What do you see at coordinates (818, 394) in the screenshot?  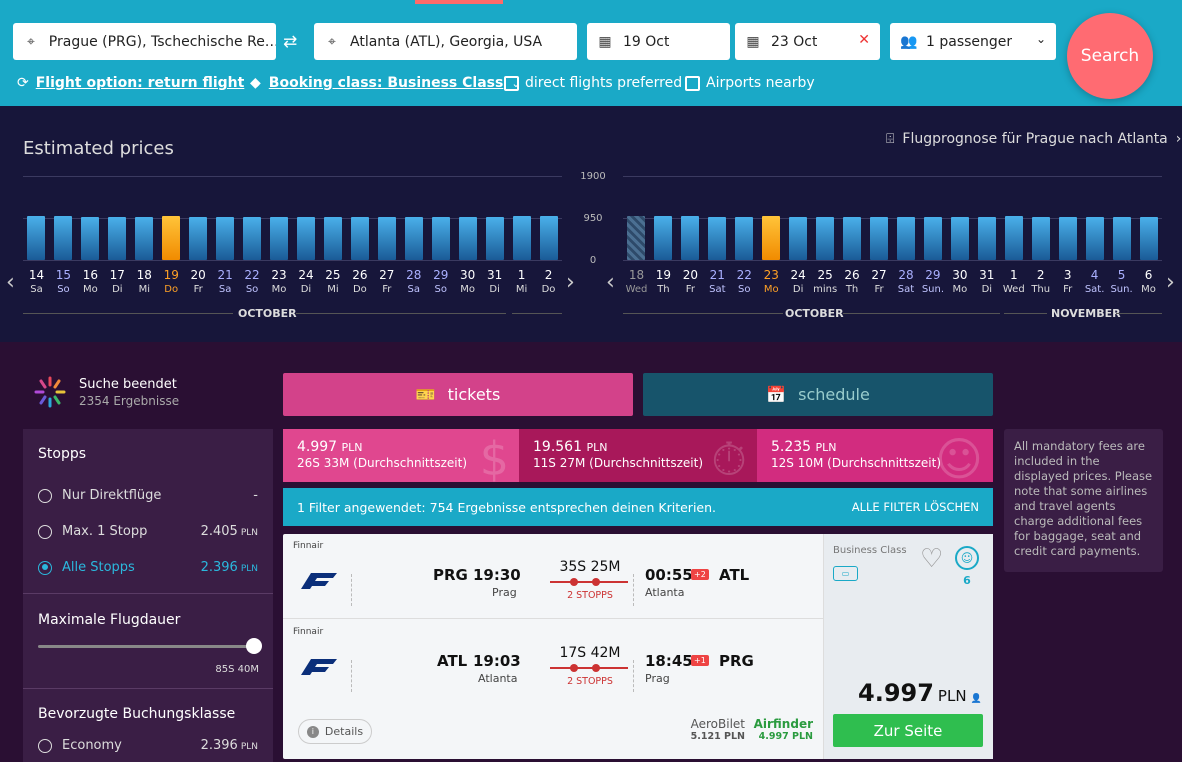 I see `tab-schedule: 📅 schedule` at bounding box center [818, 394].